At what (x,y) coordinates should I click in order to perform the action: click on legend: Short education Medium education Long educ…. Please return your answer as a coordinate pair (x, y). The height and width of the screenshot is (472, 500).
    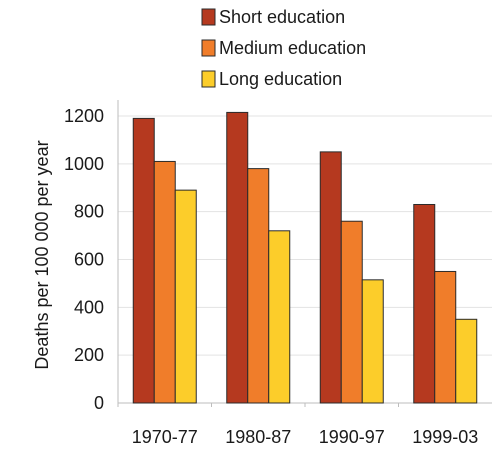
    Looking at the image, I should click on (283, 48).